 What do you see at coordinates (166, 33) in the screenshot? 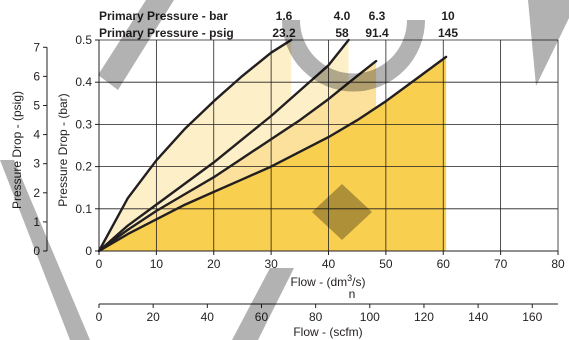
I see `header-psig-label: Primary Pressure - psig` at bounding box center [166, 33].